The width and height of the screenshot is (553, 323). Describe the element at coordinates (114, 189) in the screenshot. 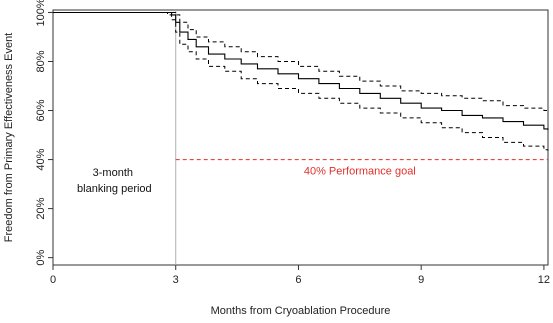

I see `blanking-period-annotation-line-2: blanking period` at that location.